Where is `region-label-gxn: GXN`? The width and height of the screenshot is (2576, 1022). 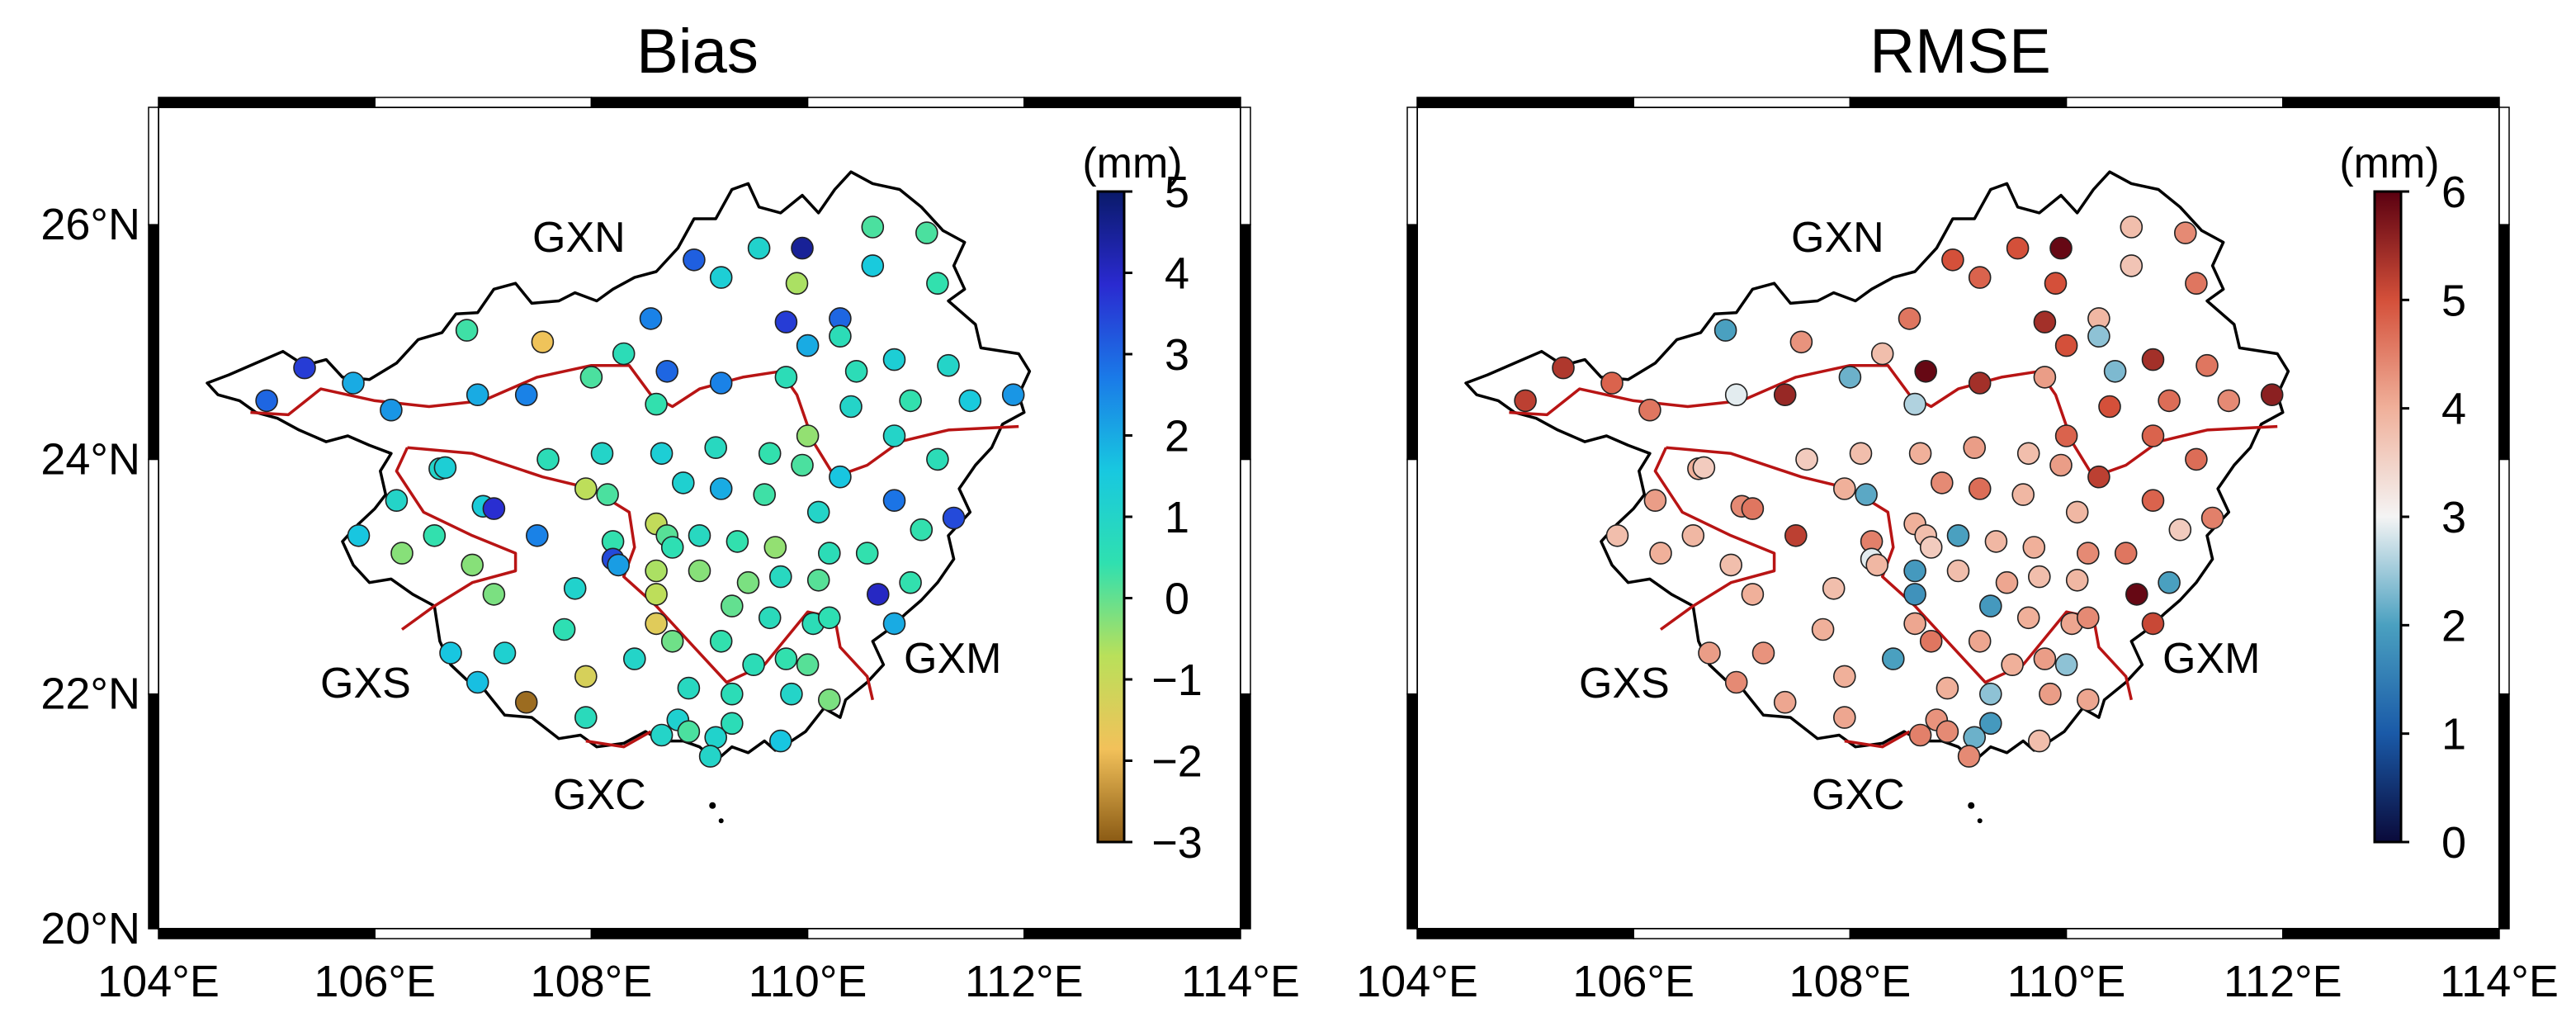 region-label-gxn: GXN is located at coordinates (579, 238).